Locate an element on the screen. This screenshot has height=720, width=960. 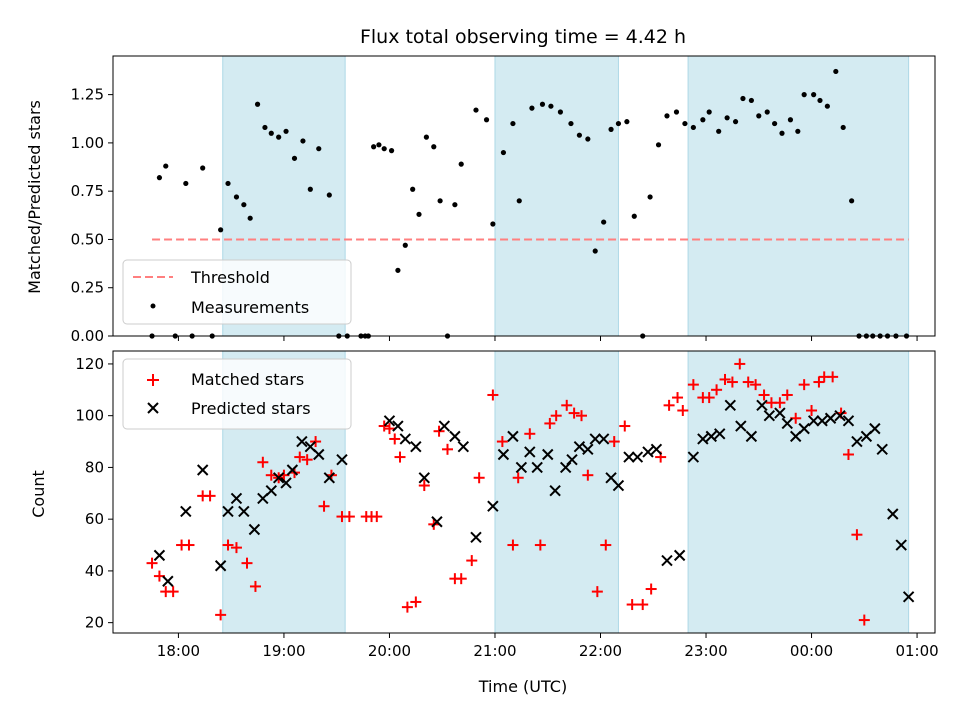
legend-label-threshold: Threshold is located at coordinates (230, 277).